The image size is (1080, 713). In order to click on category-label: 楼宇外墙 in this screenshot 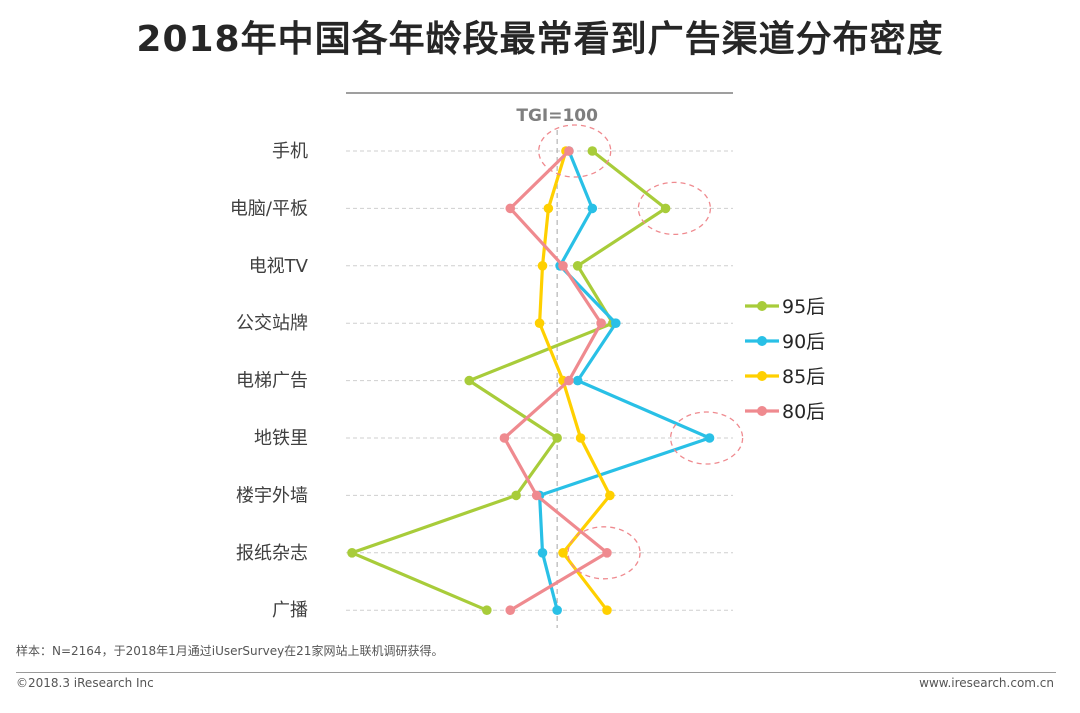, I will do `click(272, 495)`.